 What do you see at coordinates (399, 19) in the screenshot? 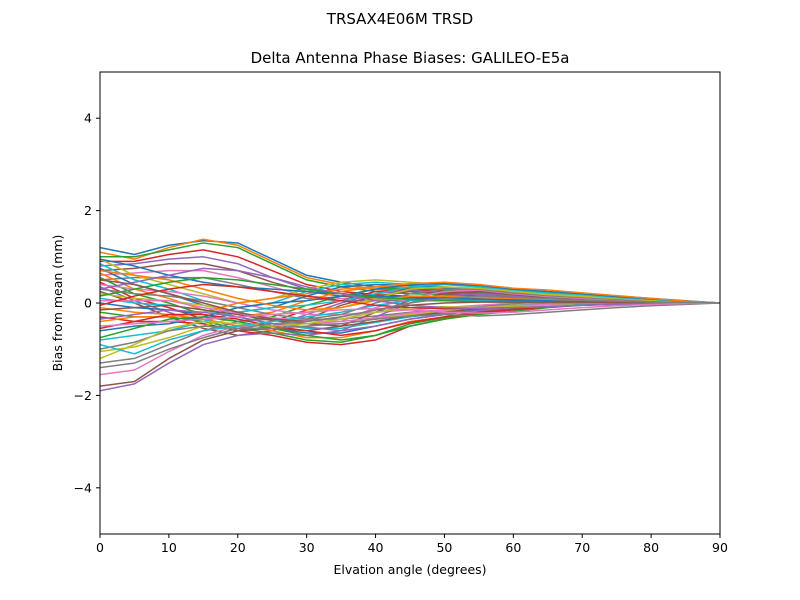
I see `chart-suptitle: TRSAX4E06M TRSD` at bounding box center [399, 19].